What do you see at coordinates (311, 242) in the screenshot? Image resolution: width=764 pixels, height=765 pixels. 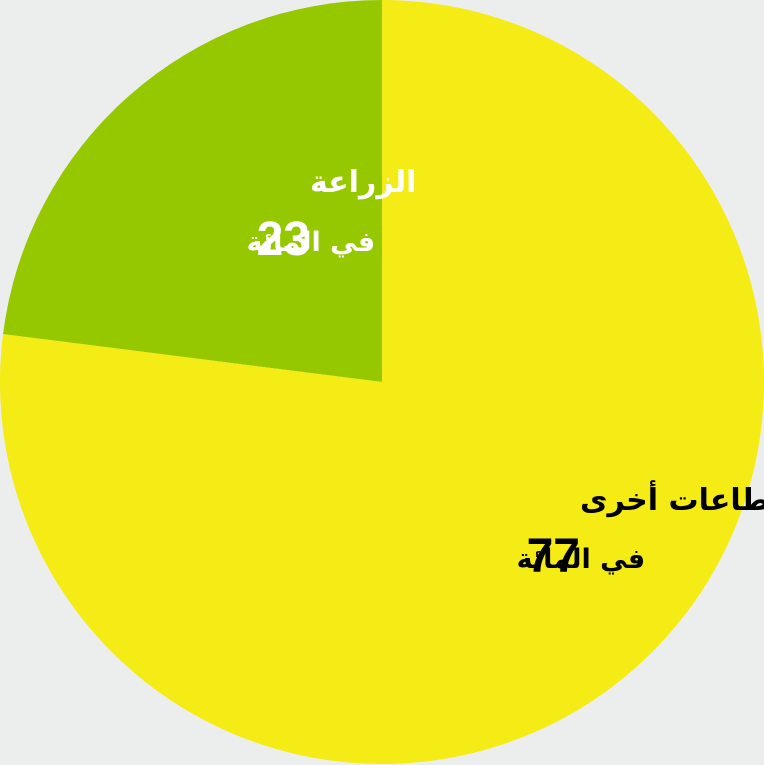 I see `slice-unit-label-1: في المائة` at bounding box center [311, 242].